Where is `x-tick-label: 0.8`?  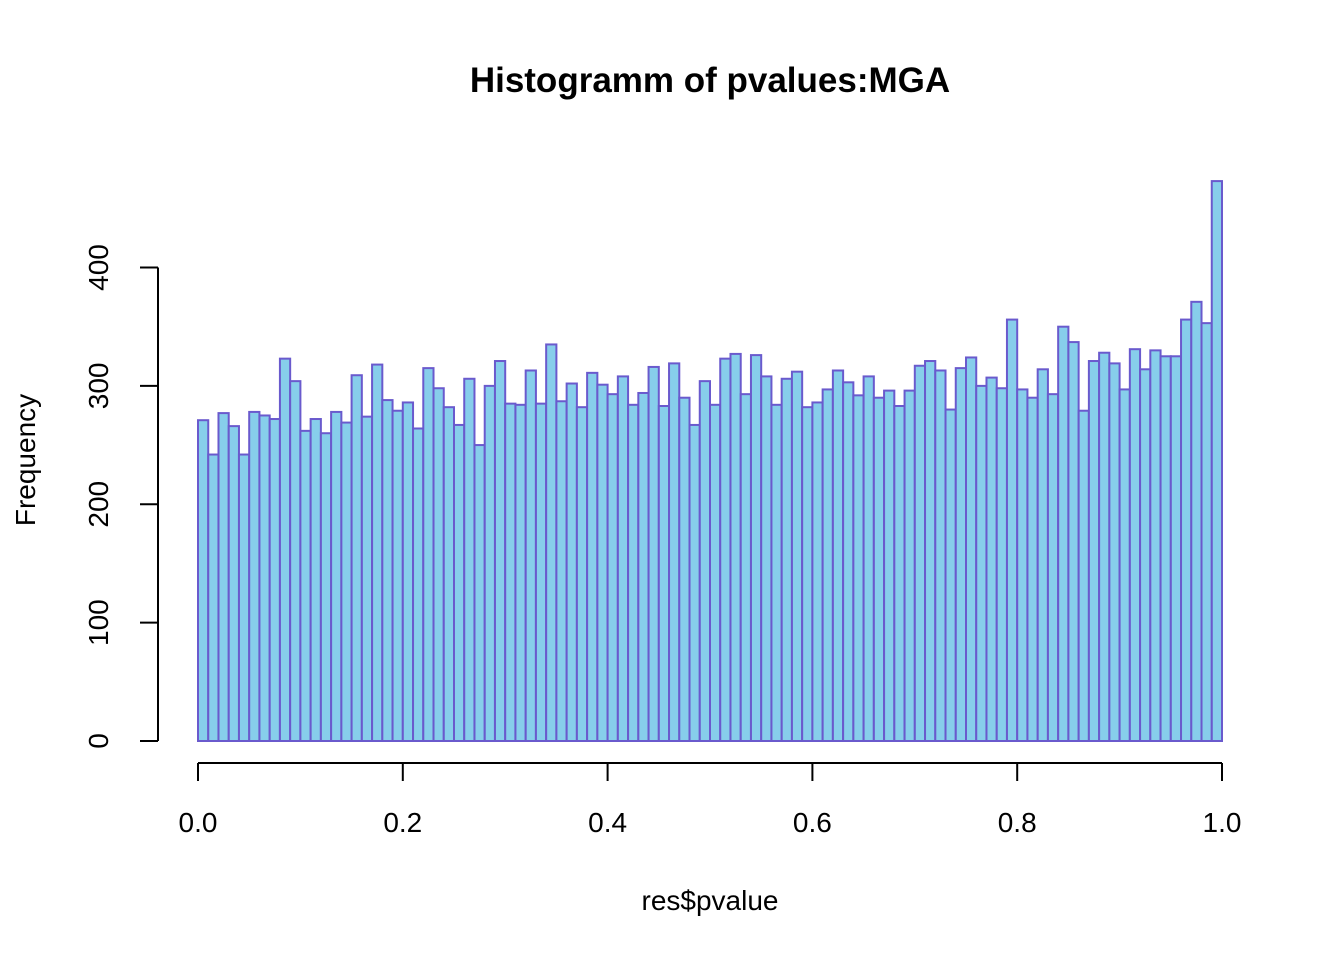
x-tick-label: 0.8 is located at coordinates (1017, 822).